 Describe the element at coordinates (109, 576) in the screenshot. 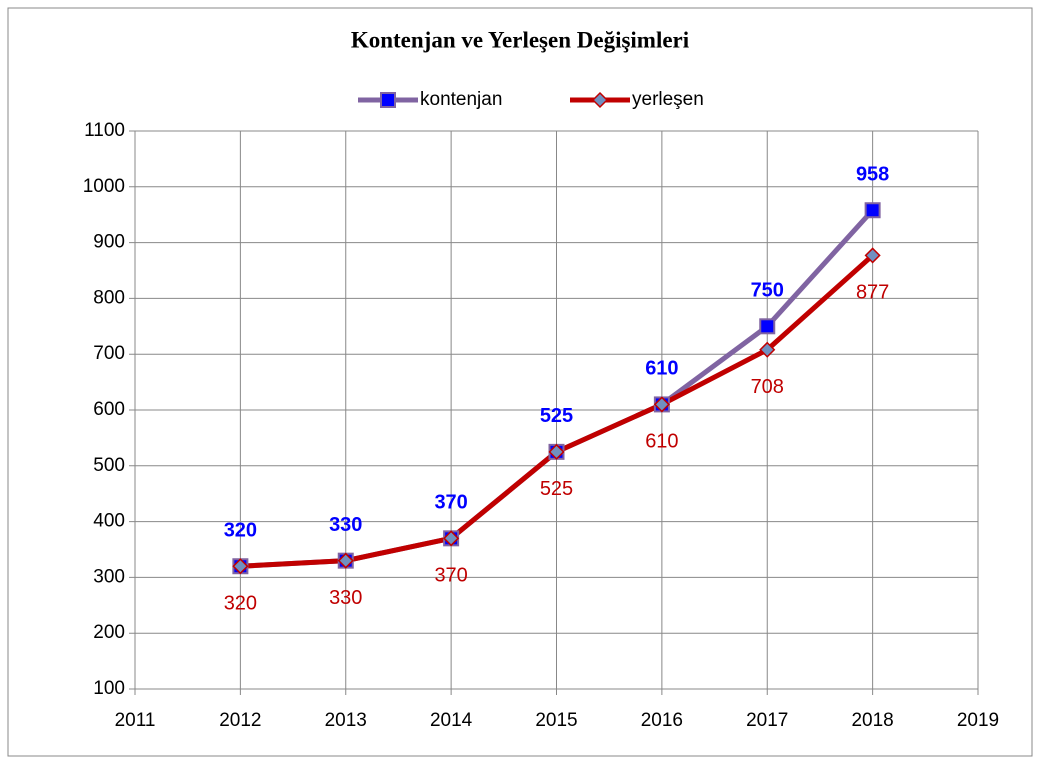

I see `y-tick-label: 300` at that location.